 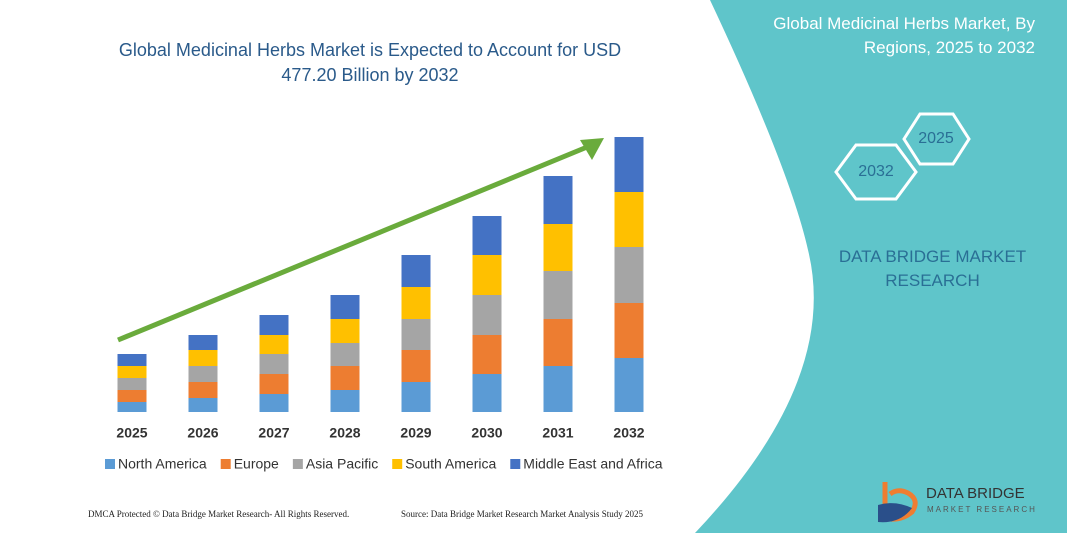 I want to click on legend-label: Europe, so click(x=256, y=464).